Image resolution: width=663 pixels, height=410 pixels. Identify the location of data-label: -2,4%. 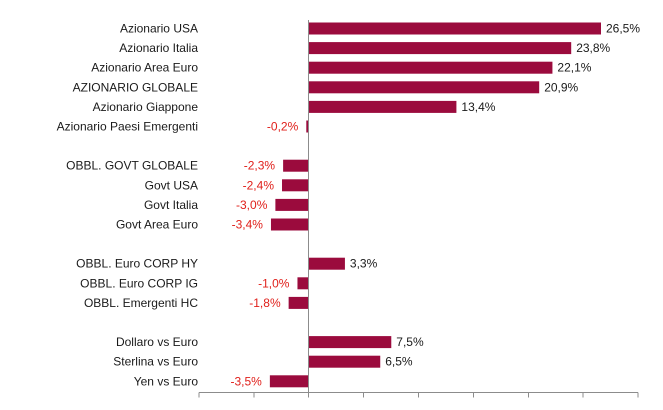
(259, 185).